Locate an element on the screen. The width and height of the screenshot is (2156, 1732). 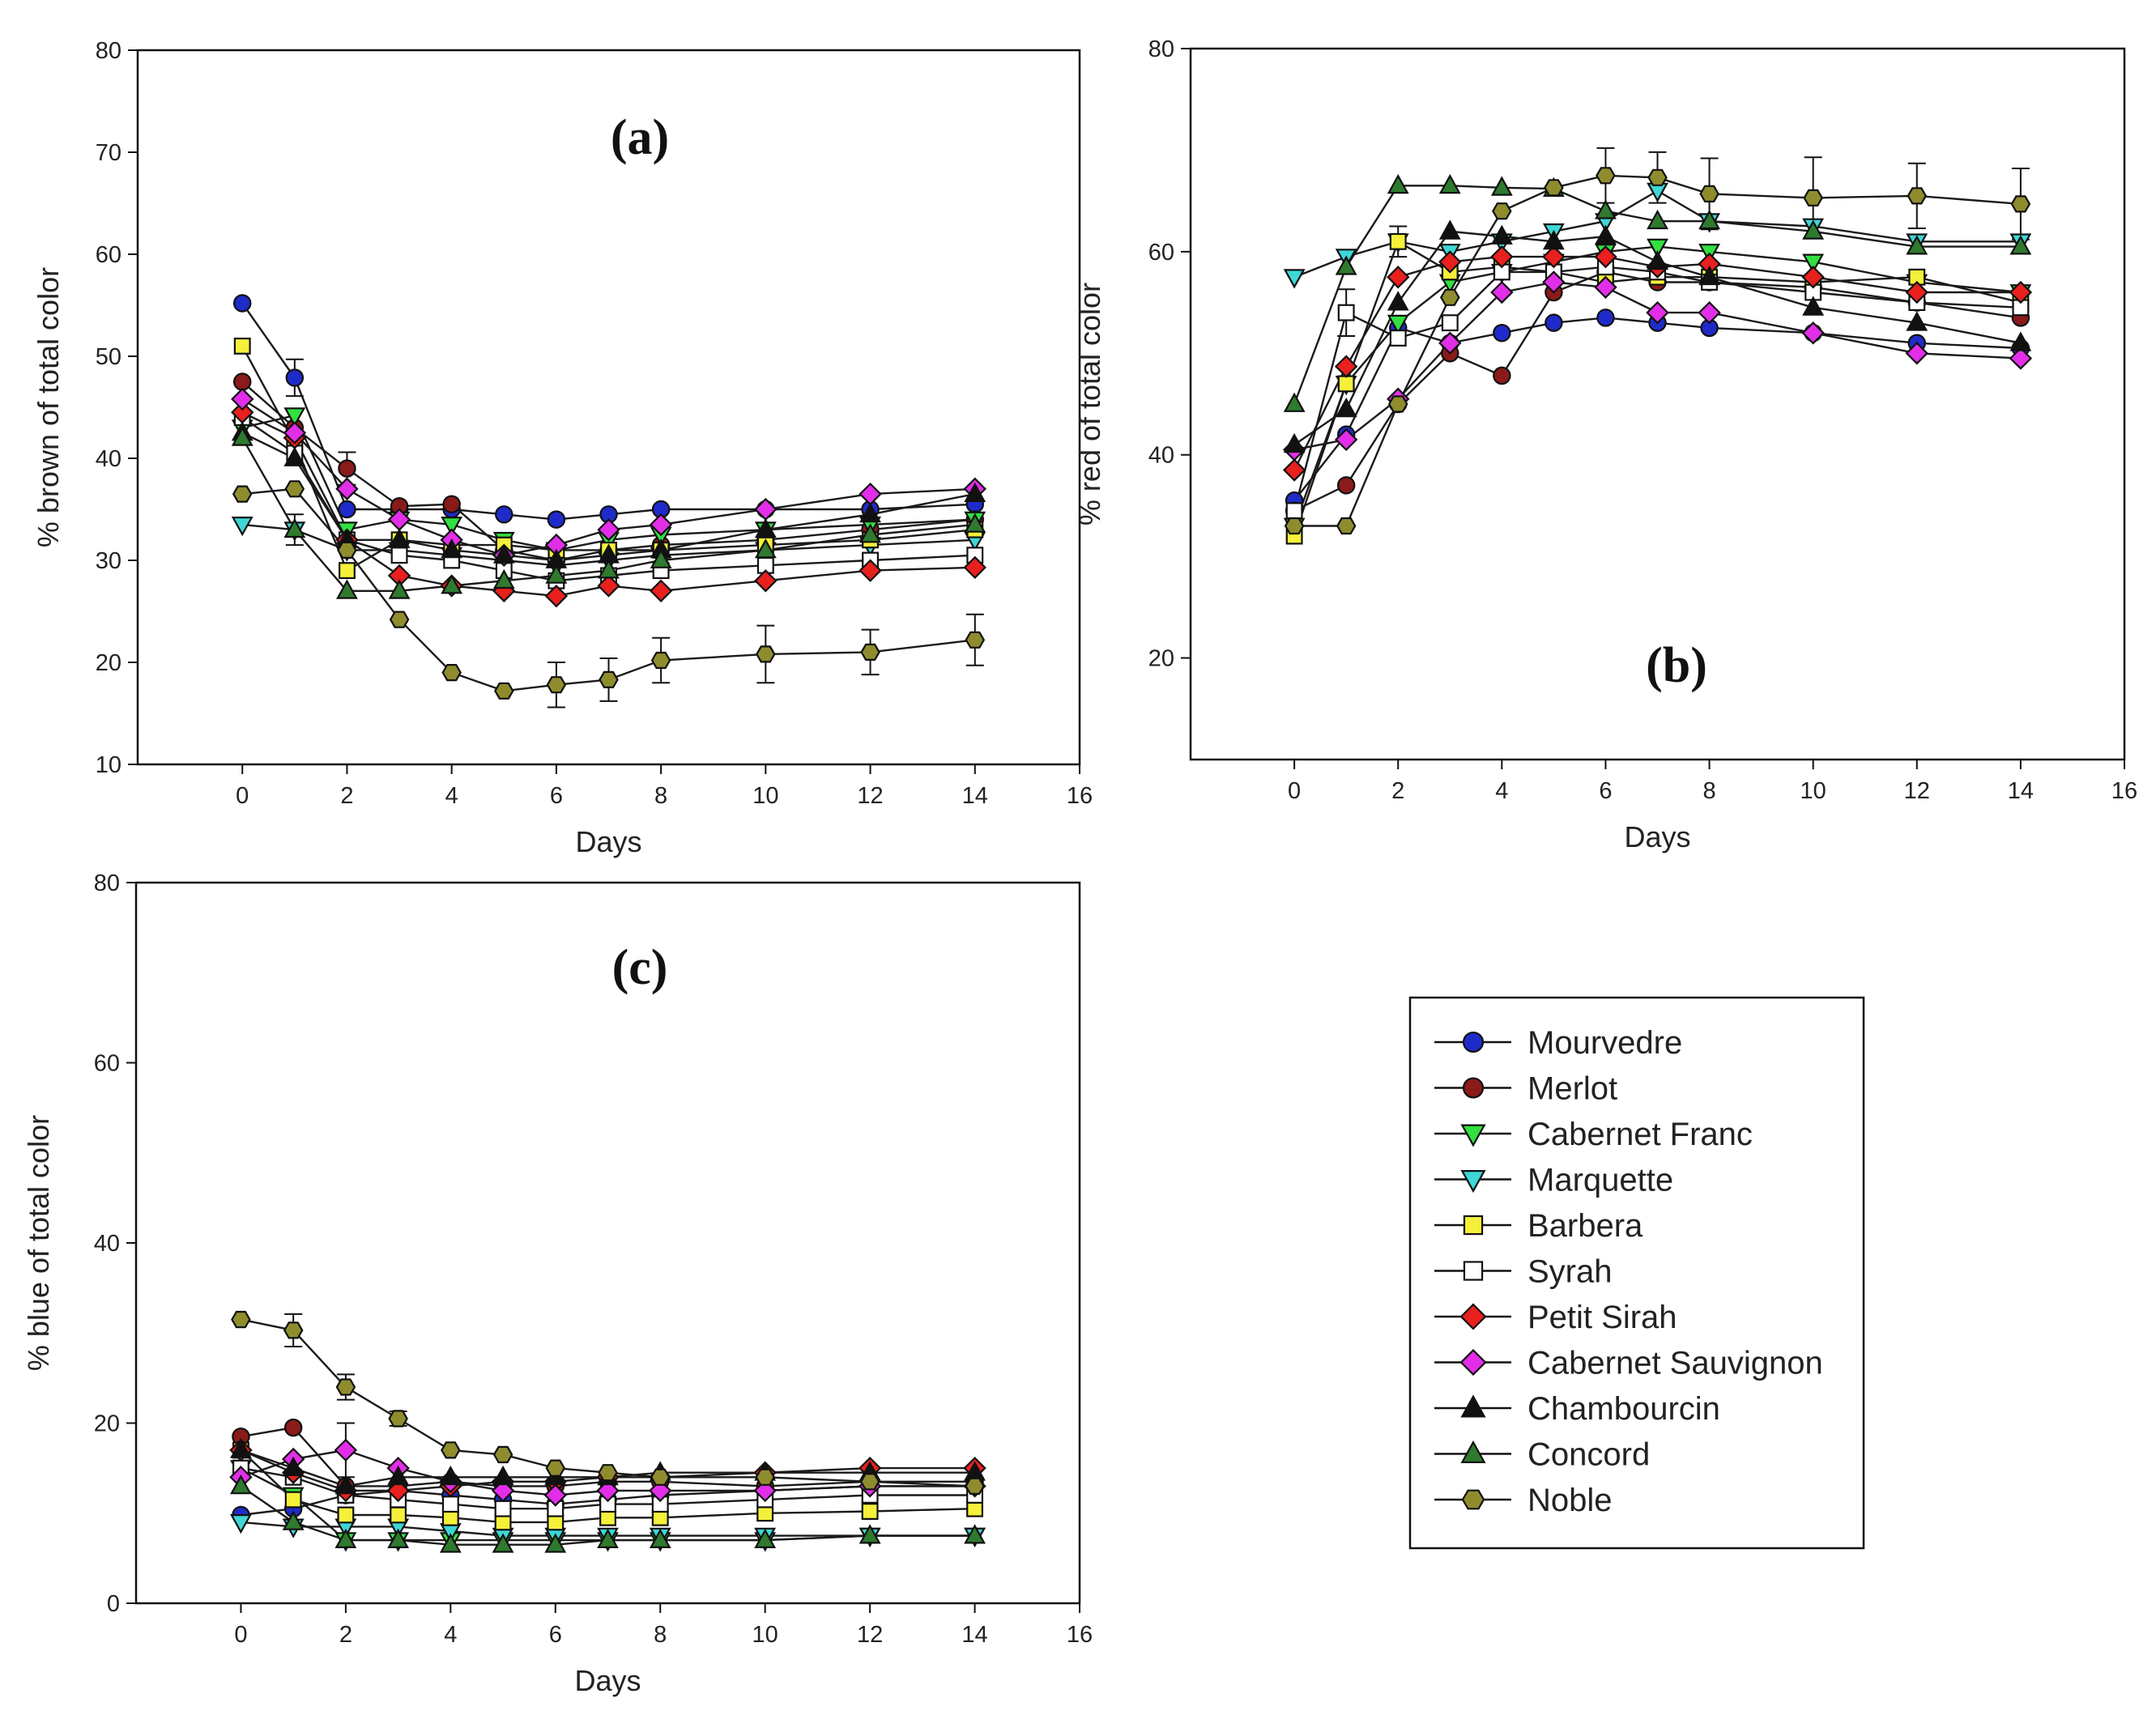
x-tick-label: 12 is located at coordinates (1917, 791).